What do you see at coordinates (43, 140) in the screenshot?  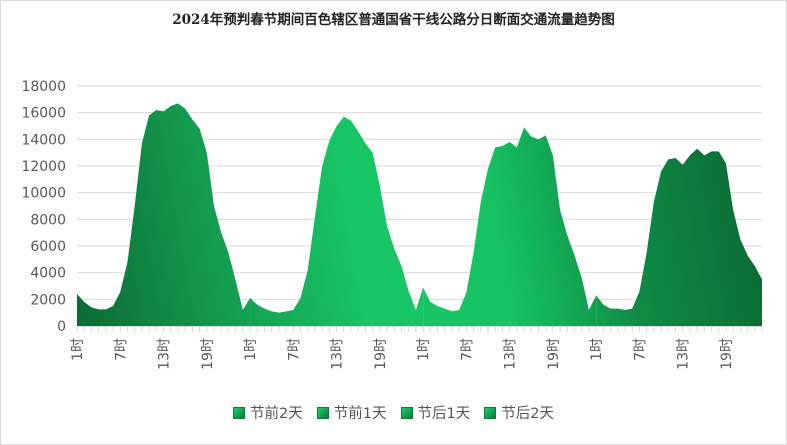 I see `y-tick-label: 14000` at bounding box center [43, 140].